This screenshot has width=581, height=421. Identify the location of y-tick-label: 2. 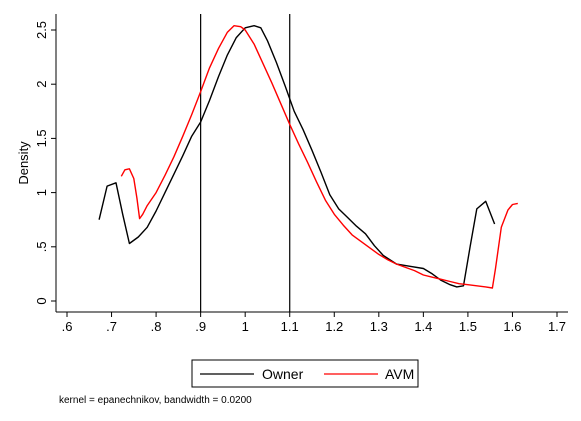
(41, 84).